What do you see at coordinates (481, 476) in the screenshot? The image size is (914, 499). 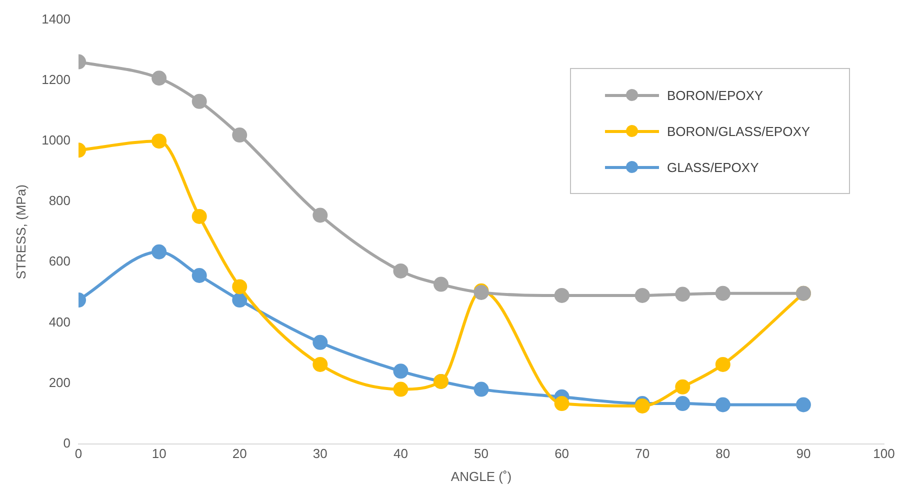 I see `x-axis-title: ANGLE (˚)` at bounding box center [481, 476].